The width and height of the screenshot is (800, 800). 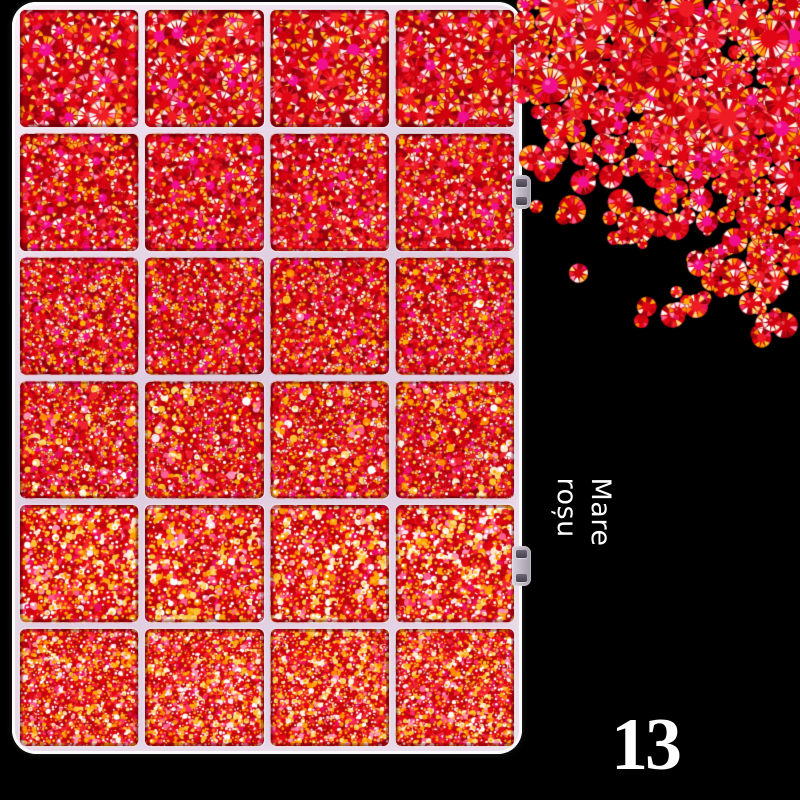 What do you see at coordinates (521, 192) in the screenshot?
I see `box-latch-top` at bounding box center [521, 192].